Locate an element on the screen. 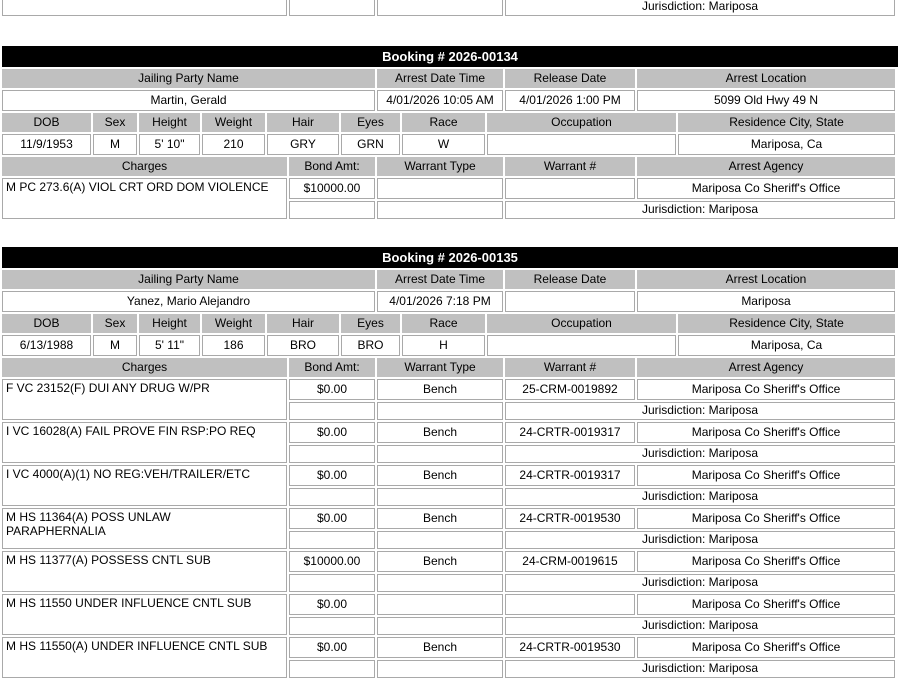  cell-dob: 6/13/1988 is located at coordinates (46, 345).